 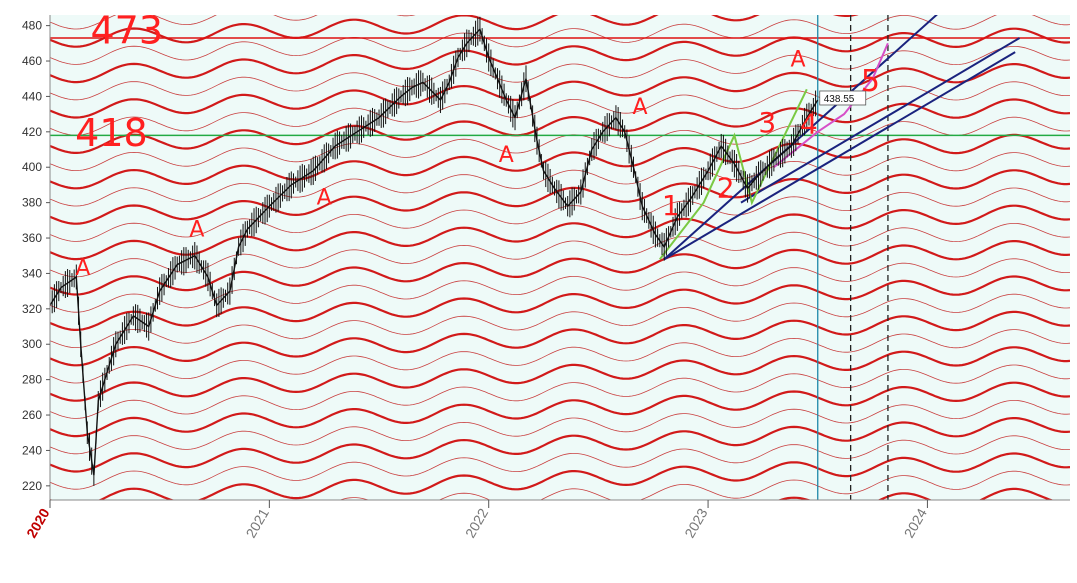 I want to click on y-tick-label: 360, so click(x=32, y=238).